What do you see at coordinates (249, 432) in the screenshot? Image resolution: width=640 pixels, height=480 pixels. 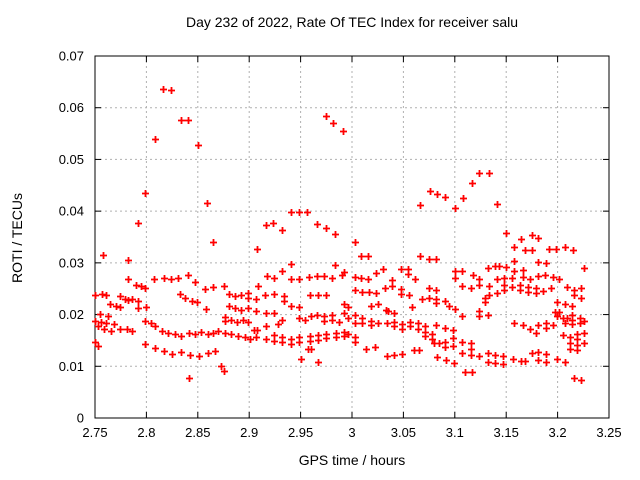 I see `x-tick-label: 2.9` at bounding box center [249, 432].